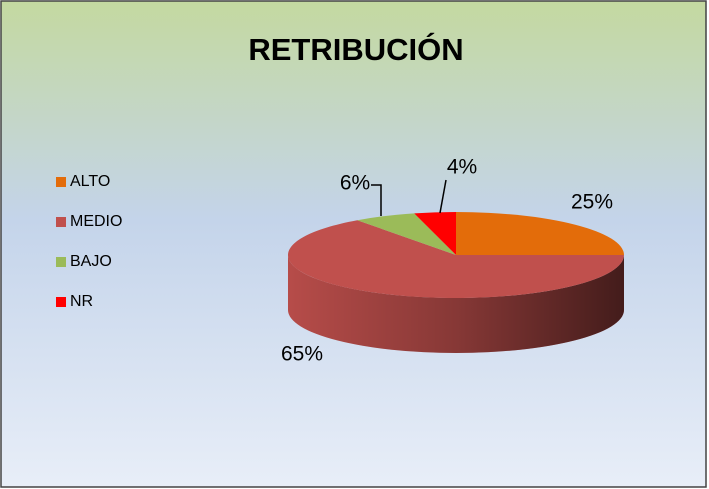  I want to click on slice-side-shade, so click(456, 304).